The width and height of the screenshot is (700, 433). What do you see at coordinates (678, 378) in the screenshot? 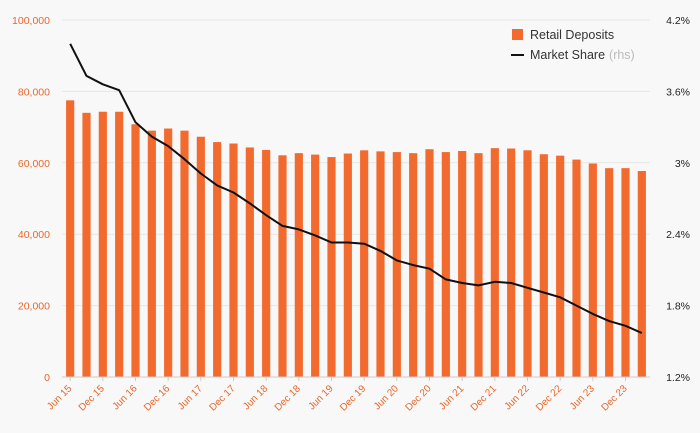
I see `y-right-tick-label: 1.2%` at bounding box center [678, 378].